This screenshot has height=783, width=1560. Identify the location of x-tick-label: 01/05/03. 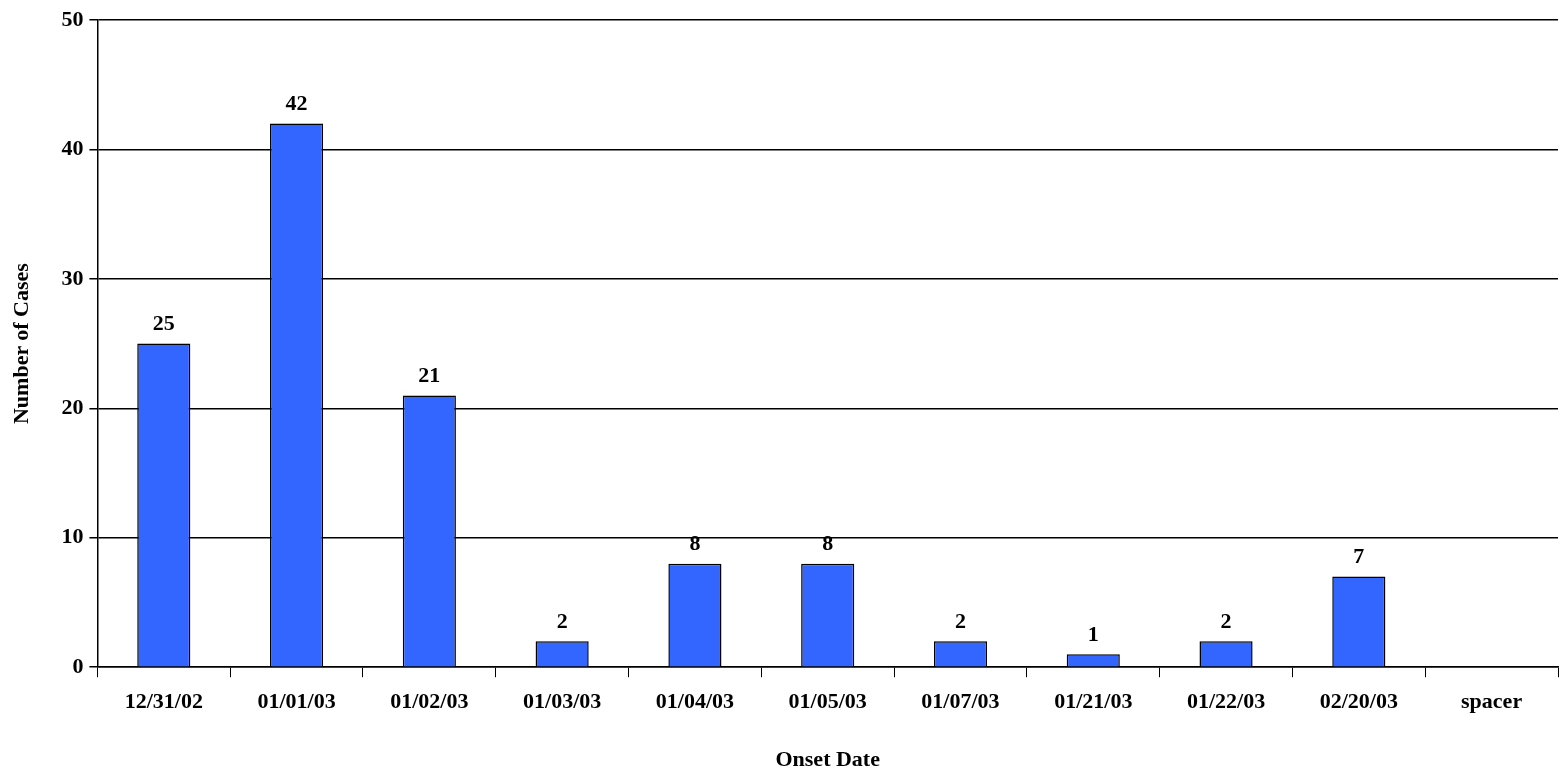
(827, 701).